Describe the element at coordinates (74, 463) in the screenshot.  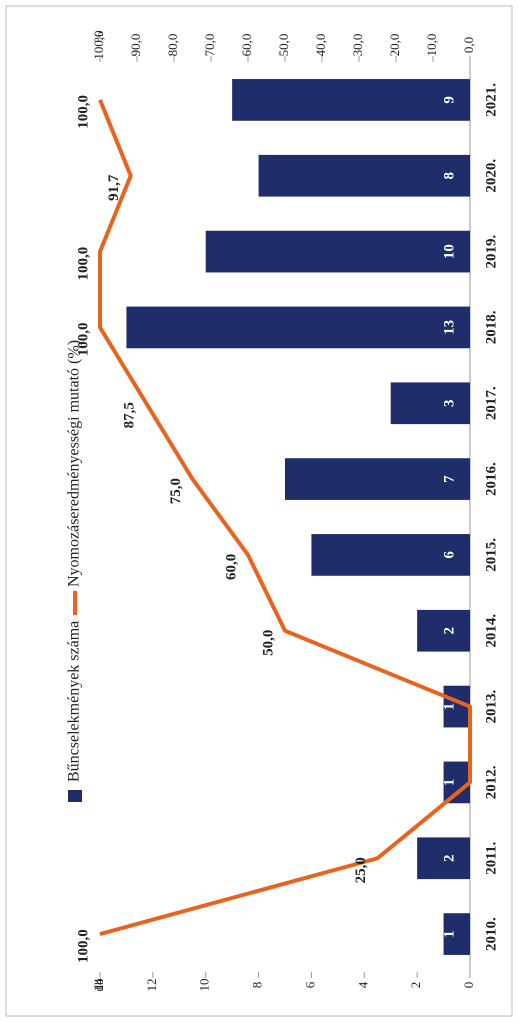
I see `legend-label: Nyomozáseredményességi mutató (%)` at that location.